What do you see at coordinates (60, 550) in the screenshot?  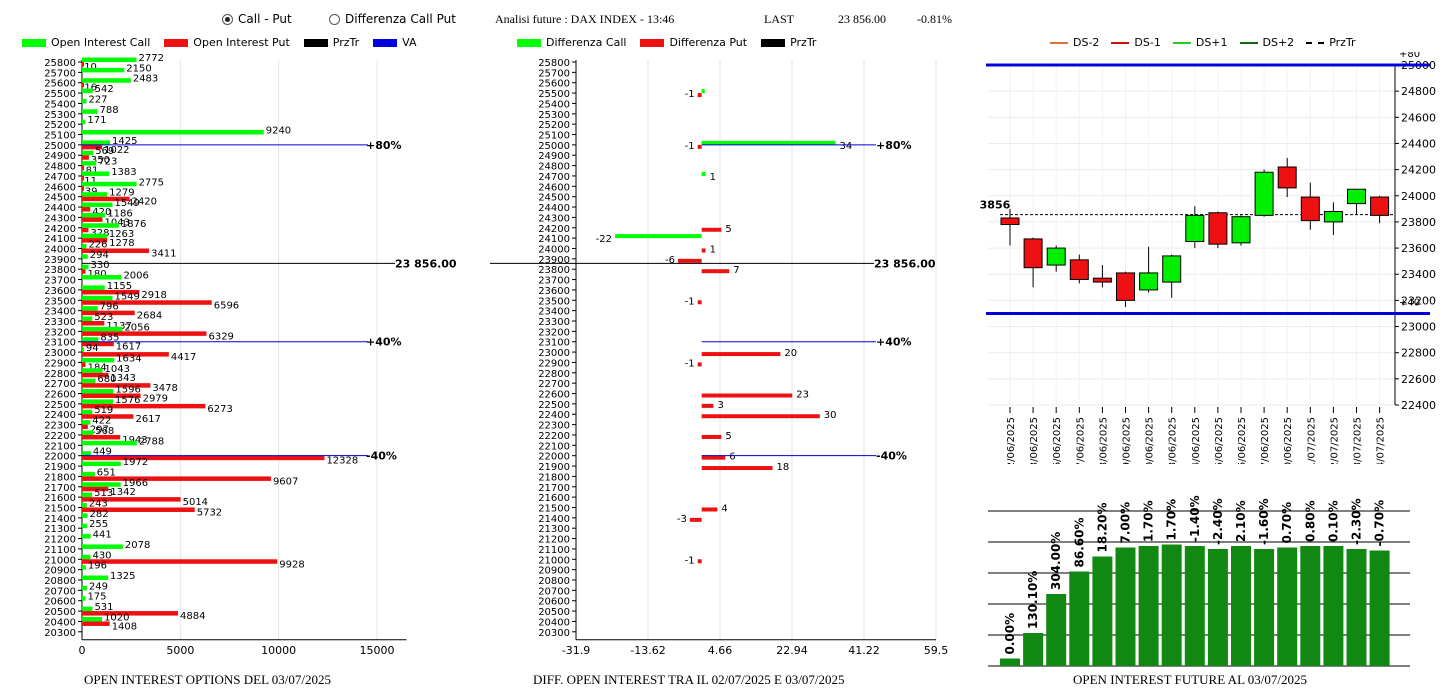 I see `y-tick-label: 21100` at bounding box center [60, 550].